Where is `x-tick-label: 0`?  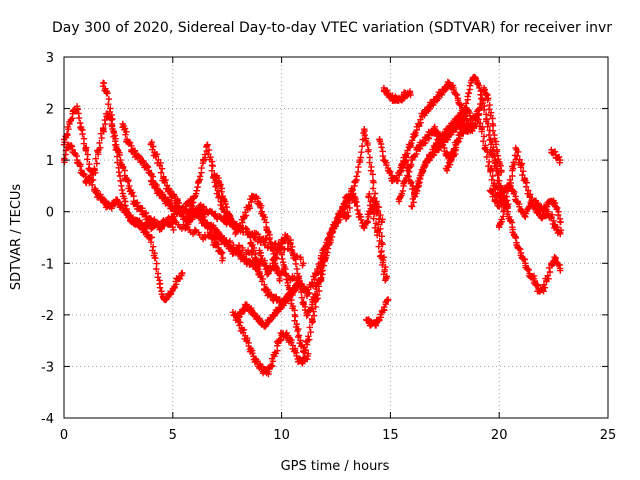 x-tick-label: 0 is located at coordinates (64, 435).